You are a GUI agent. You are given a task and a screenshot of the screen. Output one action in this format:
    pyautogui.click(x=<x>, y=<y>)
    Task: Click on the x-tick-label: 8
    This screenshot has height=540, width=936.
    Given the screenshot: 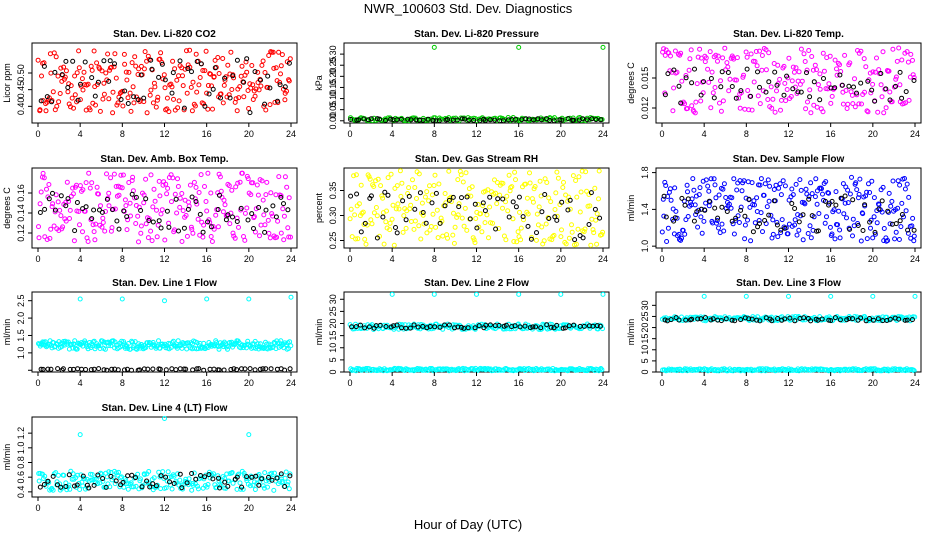 What is the action you would take?
    pyautogui.click(x=122, y=134)
    